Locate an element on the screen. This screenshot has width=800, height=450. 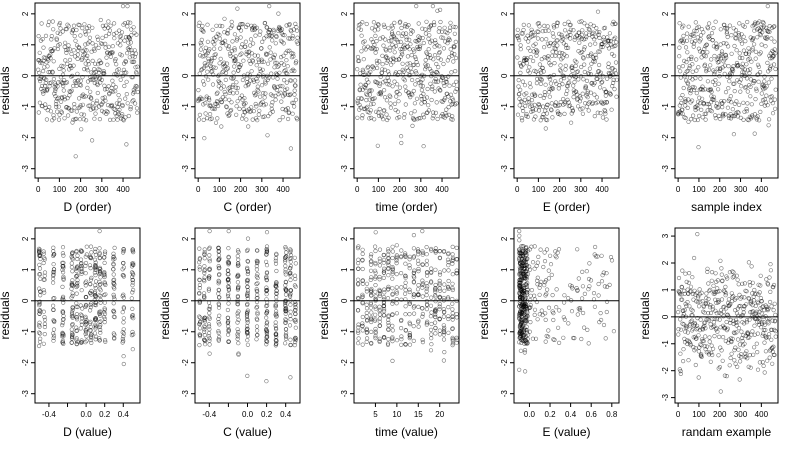
y-tick-label: 0 is located at coordinates (344, 300).